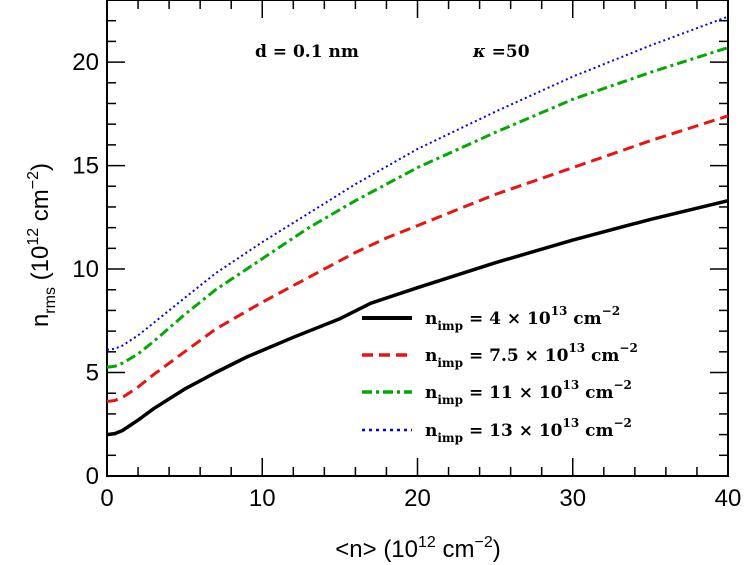 The image size is (747, 565). What do you see at coordinates (513, 393) in the screenshot?
I see `legend-part: = 11 × 10` at bounding box center [513, 393].